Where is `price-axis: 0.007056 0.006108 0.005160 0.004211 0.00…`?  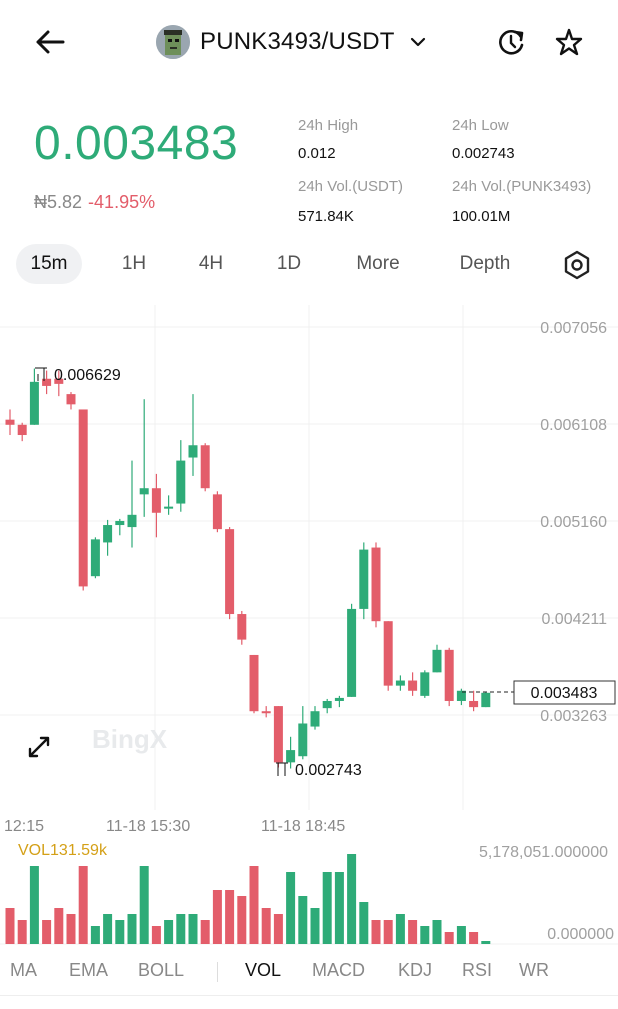
price-axis: 0.007056 0.006108 0.005160 0.004211 0.00… is located at coordinates (573, 522).